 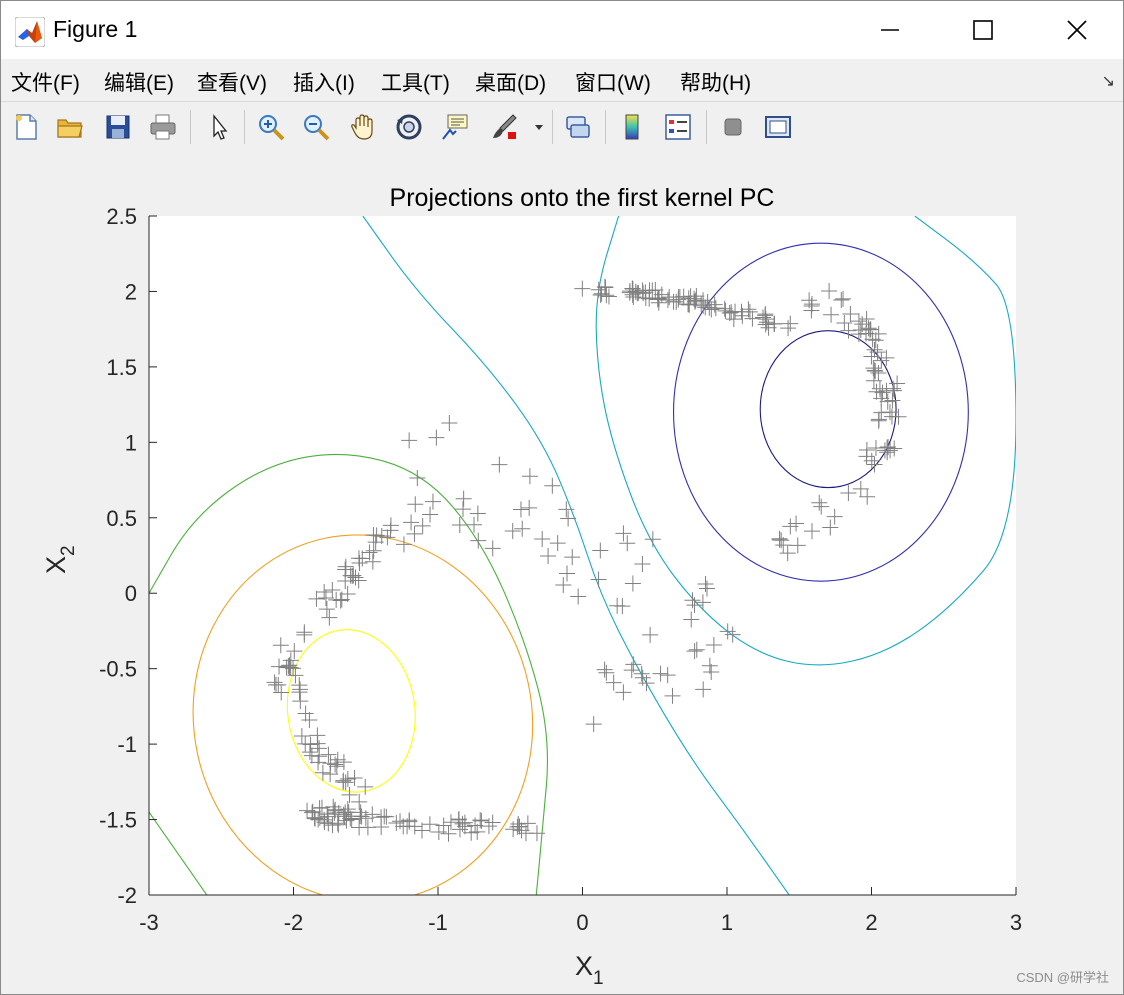 What do you see at coordinates (45, 83) in the screenshot?
I see `menu-file: 文件(F)` at bounding box center [45, 83].